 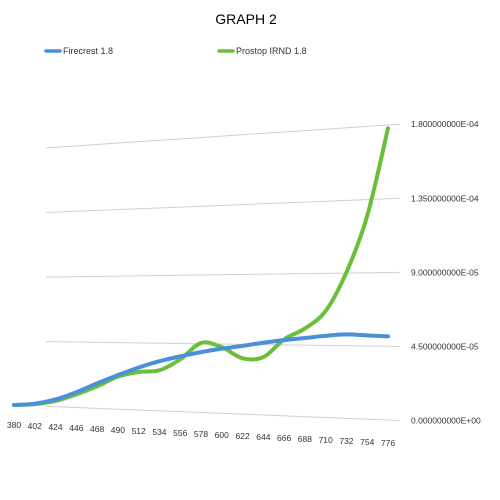 I want to click on series-line-firecrest, so click(x=201, y=369).